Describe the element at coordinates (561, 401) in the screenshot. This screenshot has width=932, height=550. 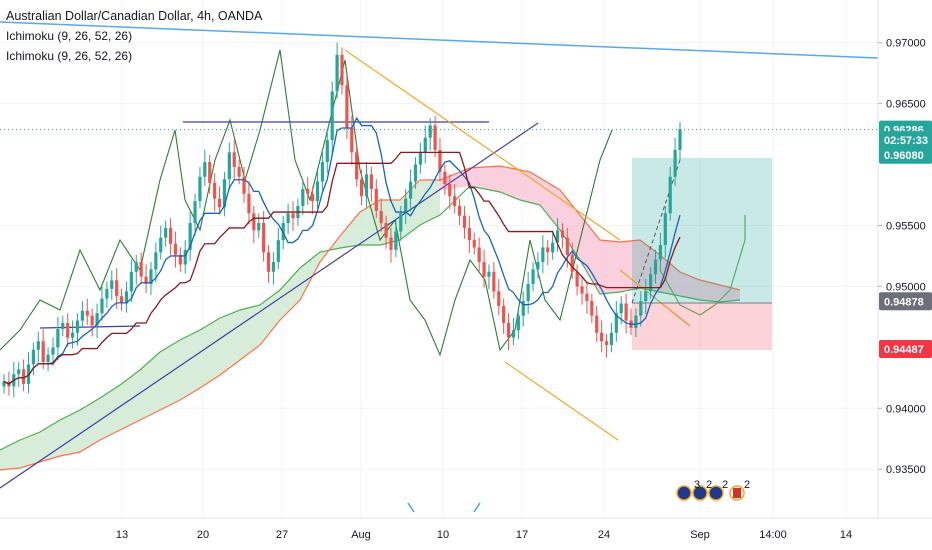
I see `descending-channel-lower` at that location.